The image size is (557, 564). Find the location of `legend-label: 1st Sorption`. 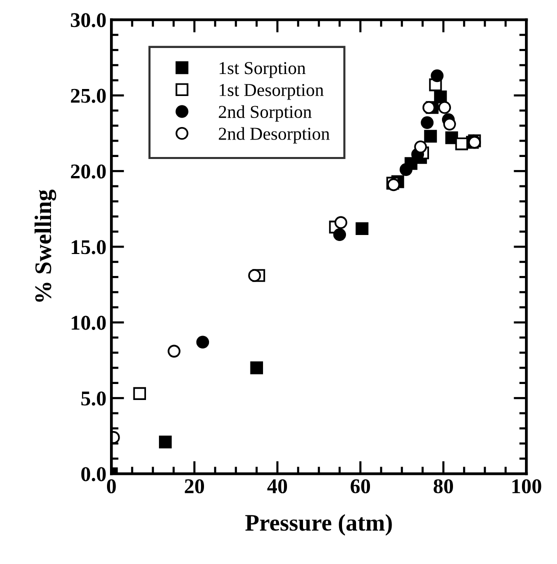

legend-label: 1st Sorption is located at coordinates (263, 70).